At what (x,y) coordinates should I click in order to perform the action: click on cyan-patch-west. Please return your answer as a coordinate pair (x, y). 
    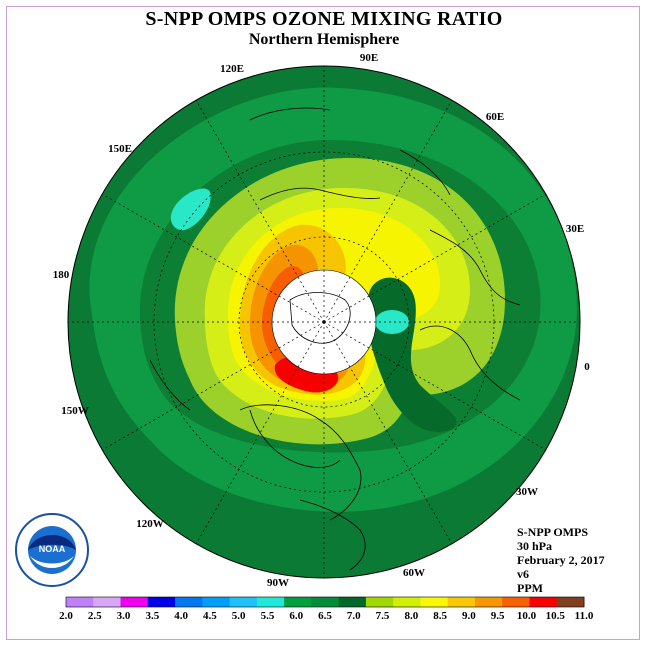
    Looking at the image, I should click on (190, 209).